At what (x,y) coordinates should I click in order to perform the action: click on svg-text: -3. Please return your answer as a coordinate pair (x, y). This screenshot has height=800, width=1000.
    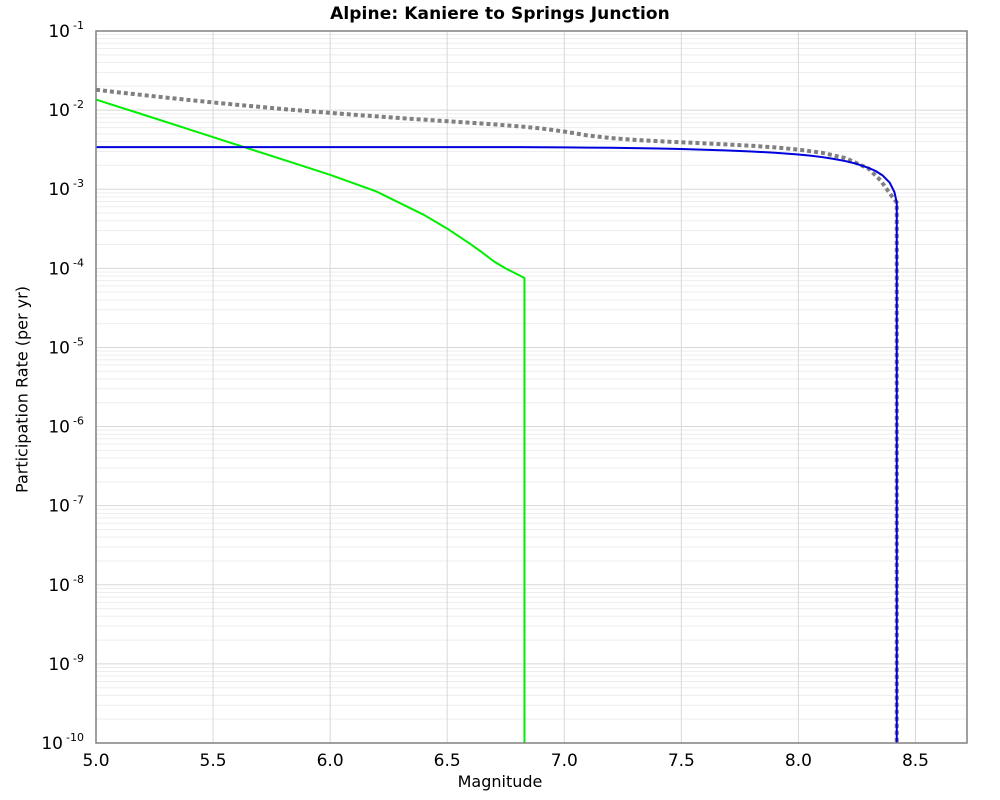
    Looking at the image, I should click on (78, 183).